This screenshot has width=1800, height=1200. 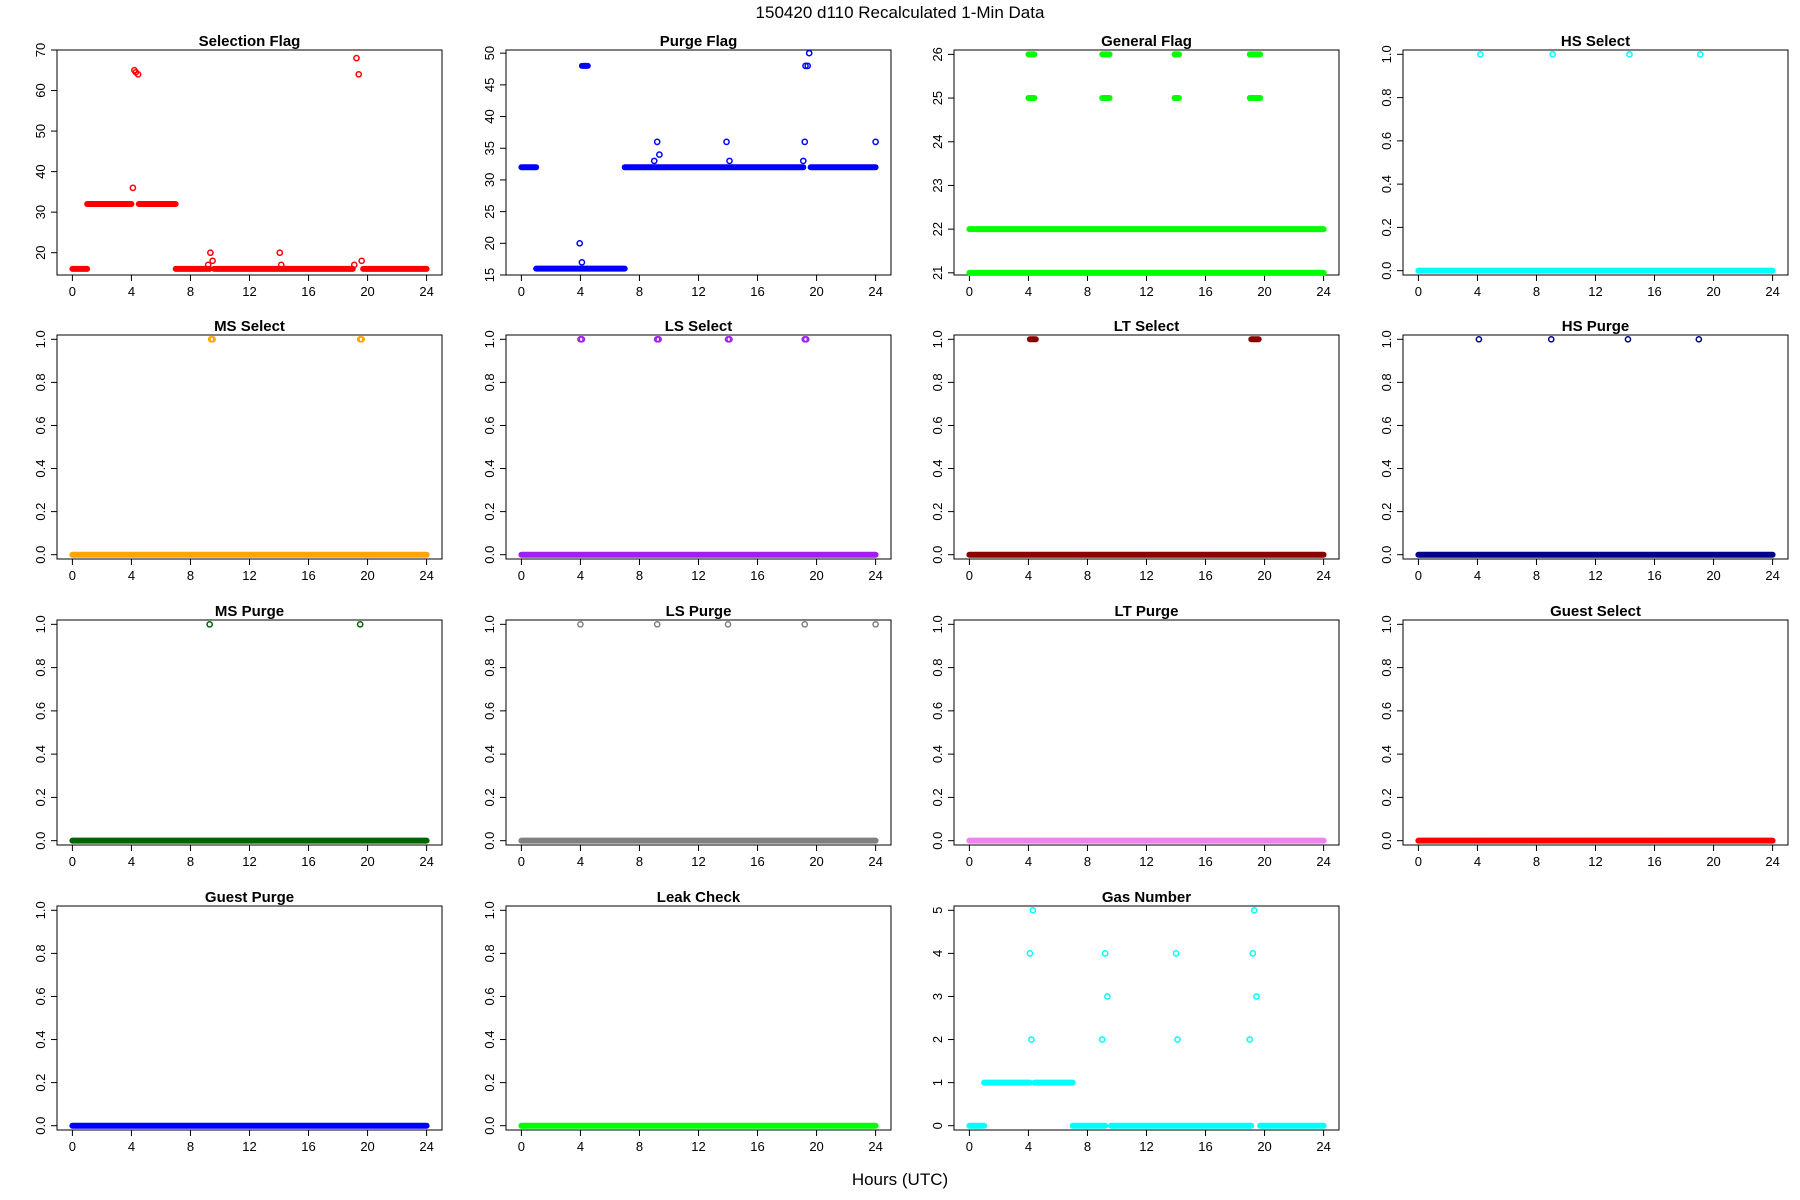 What do you see at coordinates (937, 468) in the screenshot?
I see `panel-7-ytick-label: 0.4` at bounding box center [937, 468].